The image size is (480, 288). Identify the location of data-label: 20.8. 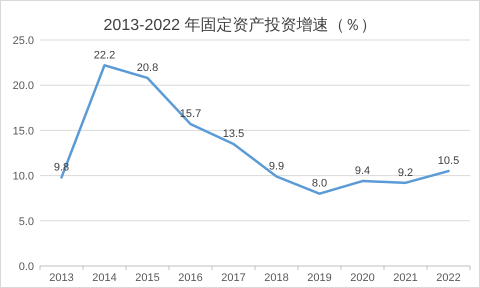
(147, 68).